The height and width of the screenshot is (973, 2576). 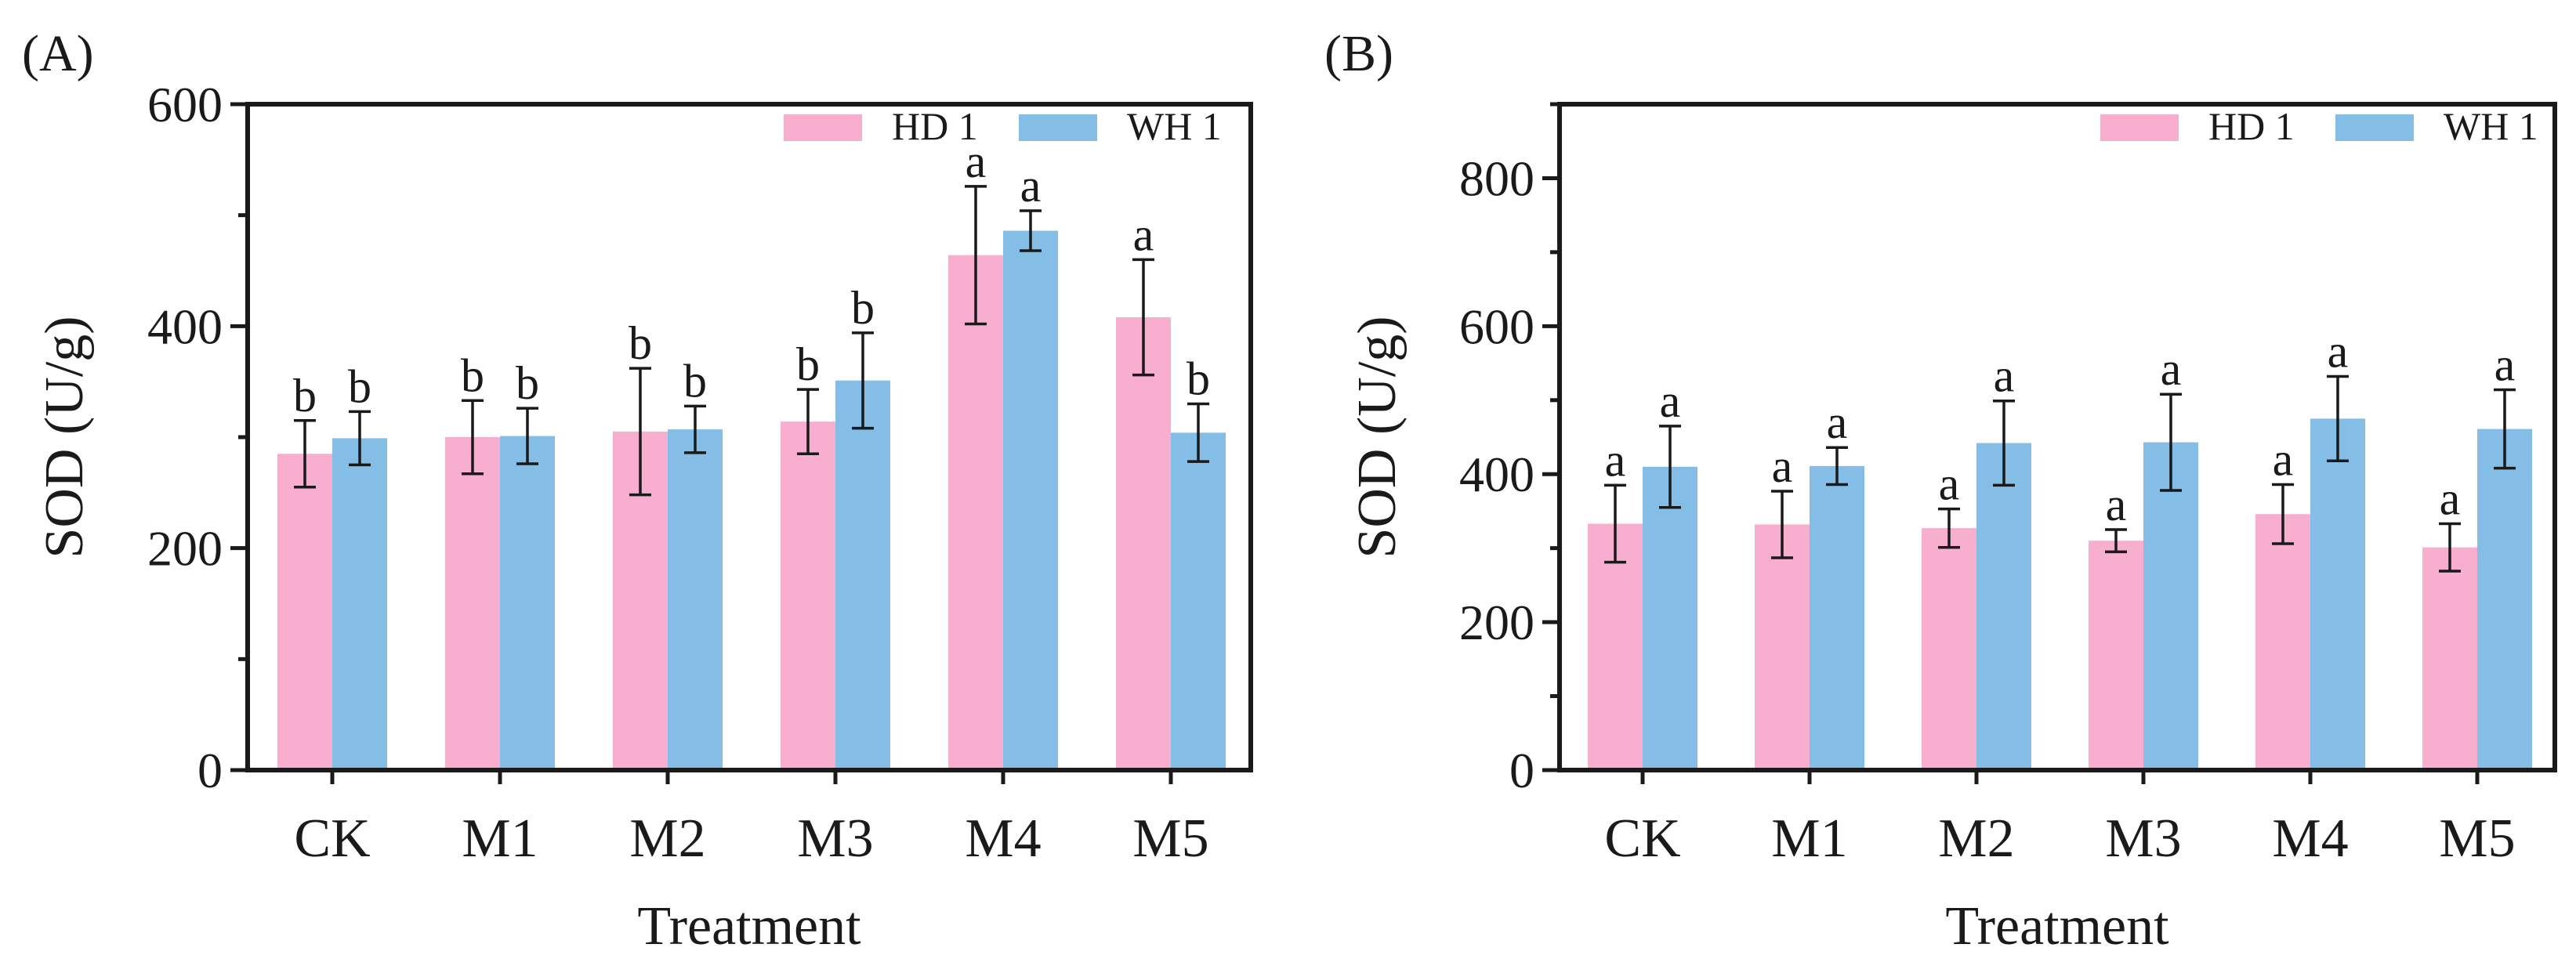 I want to click on panel-label: (A), so click(x=58, y=53).